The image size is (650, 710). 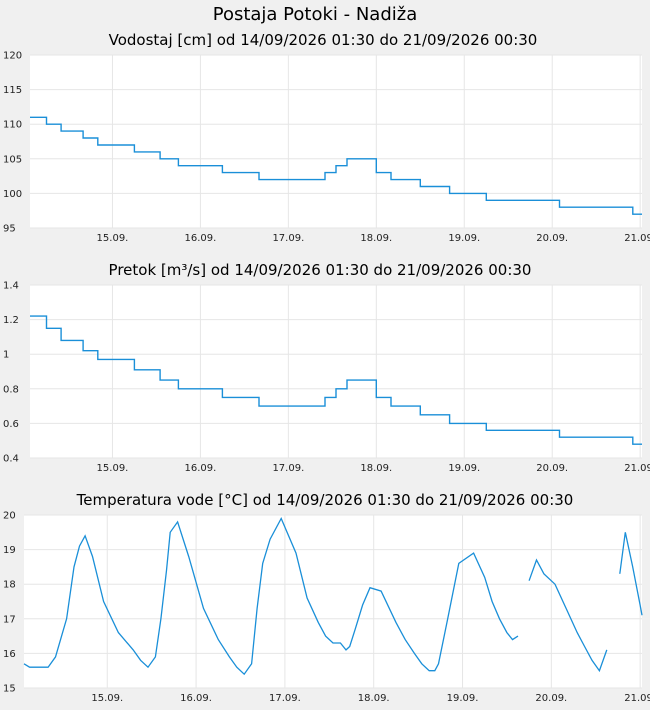 What do you see at coordinates (9, 654) in the screenshot?
I see `y-tick-label: 16` at bounding box center [9, 654].